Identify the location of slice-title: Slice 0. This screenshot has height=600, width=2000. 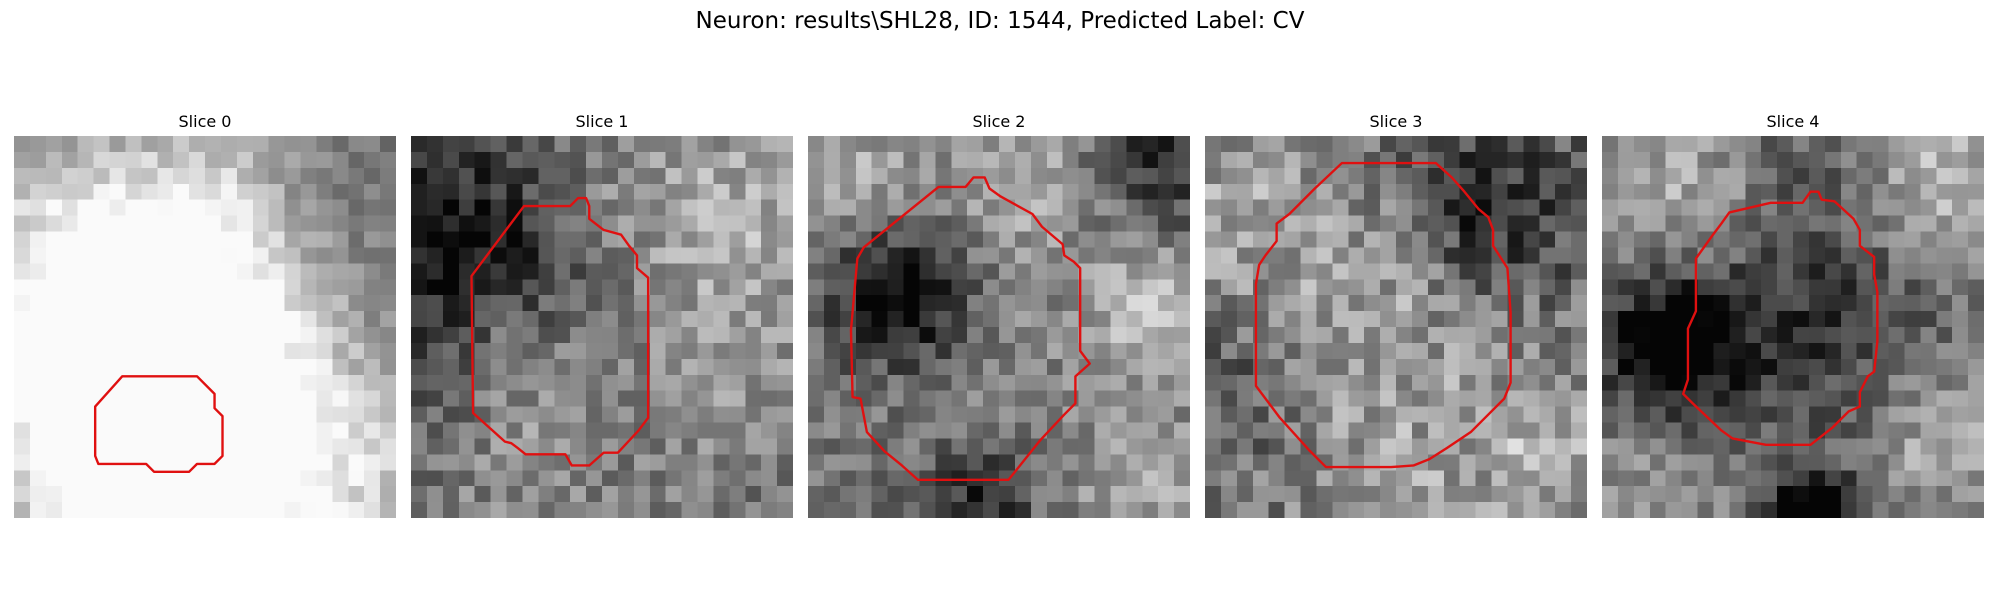
(205, 121).